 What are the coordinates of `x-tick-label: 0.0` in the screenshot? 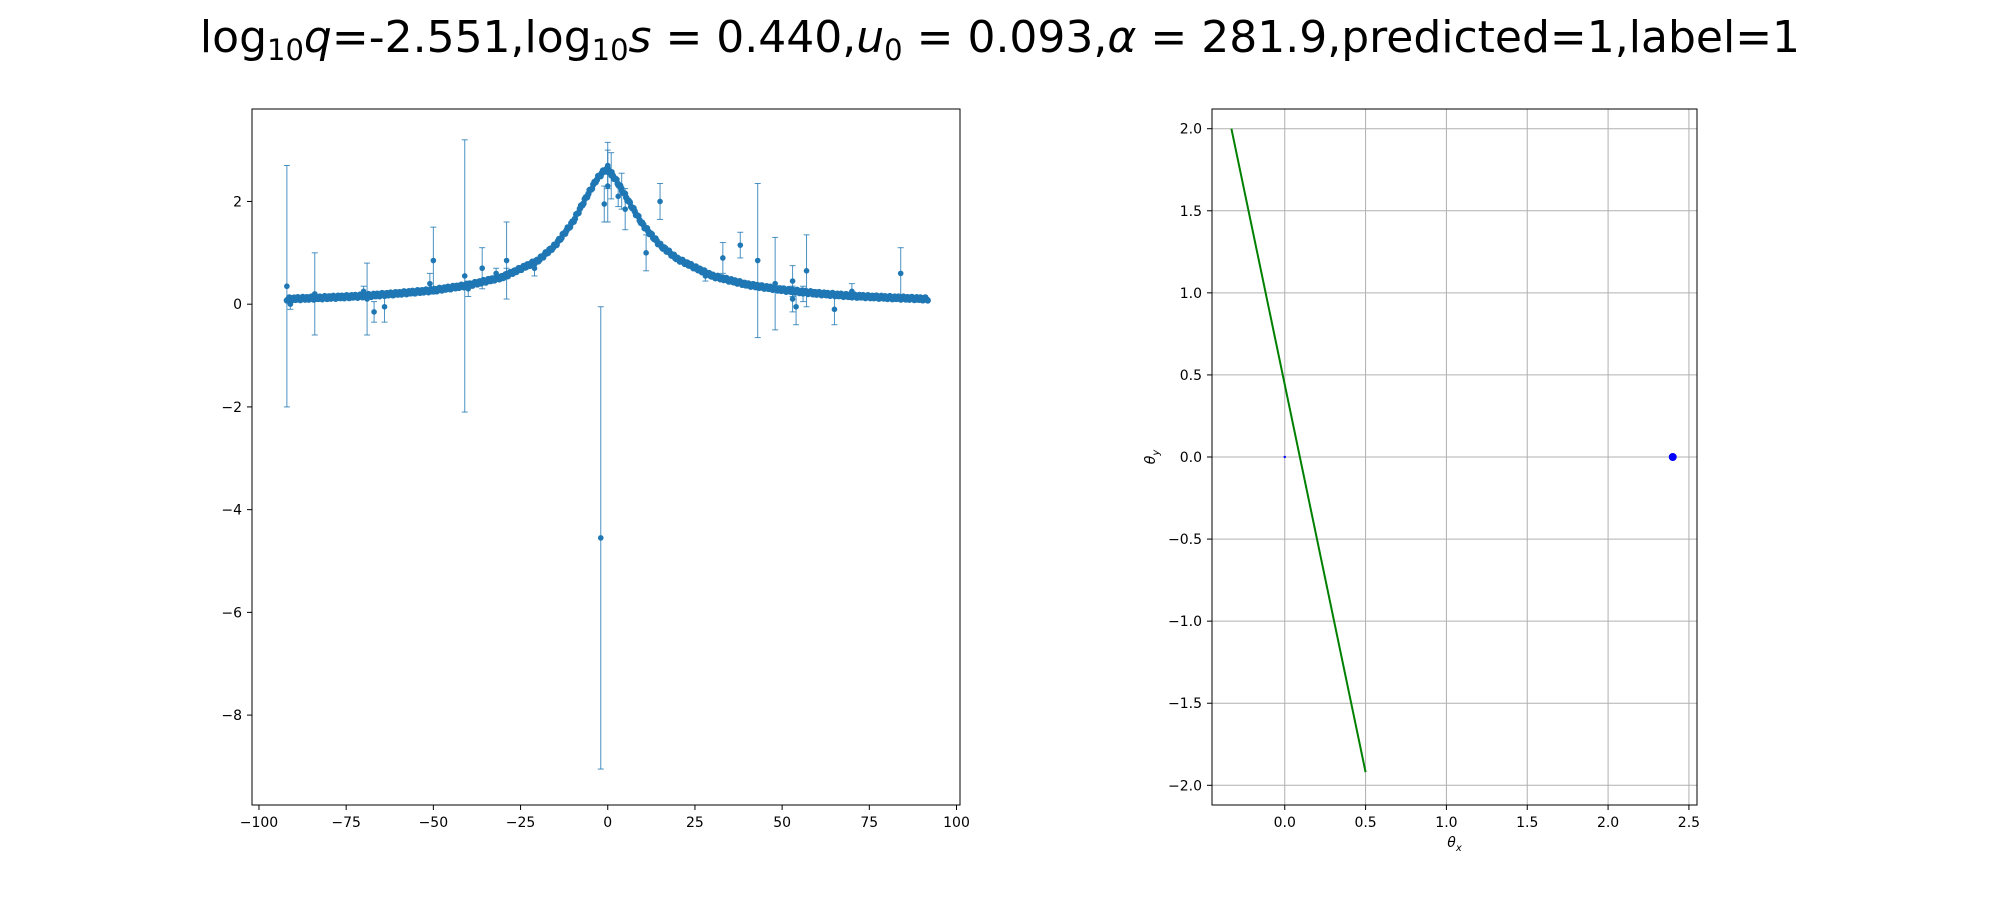 It's located at (1285, 823).